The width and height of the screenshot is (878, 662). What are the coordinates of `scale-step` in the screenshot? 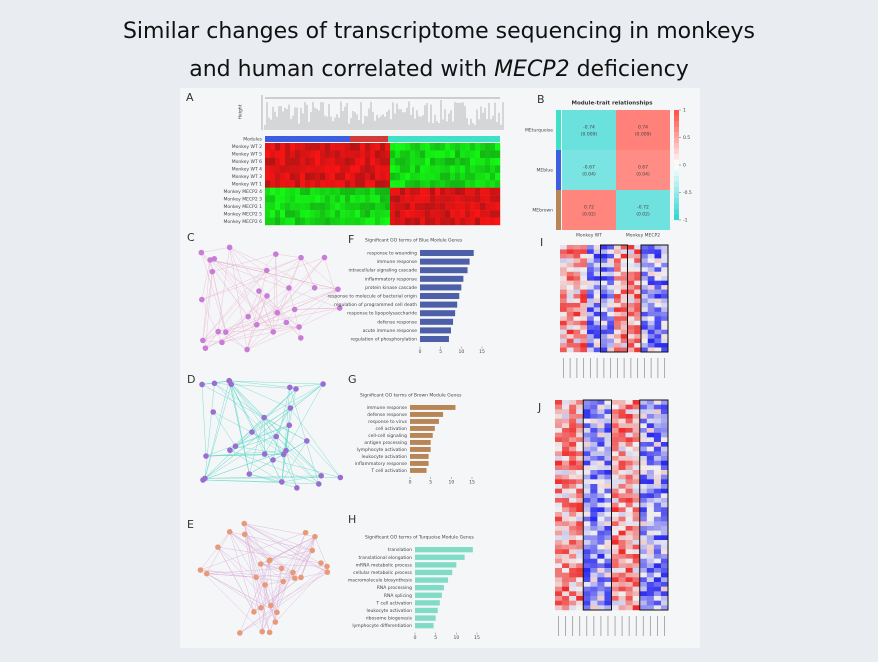 It's located at (676, 118).